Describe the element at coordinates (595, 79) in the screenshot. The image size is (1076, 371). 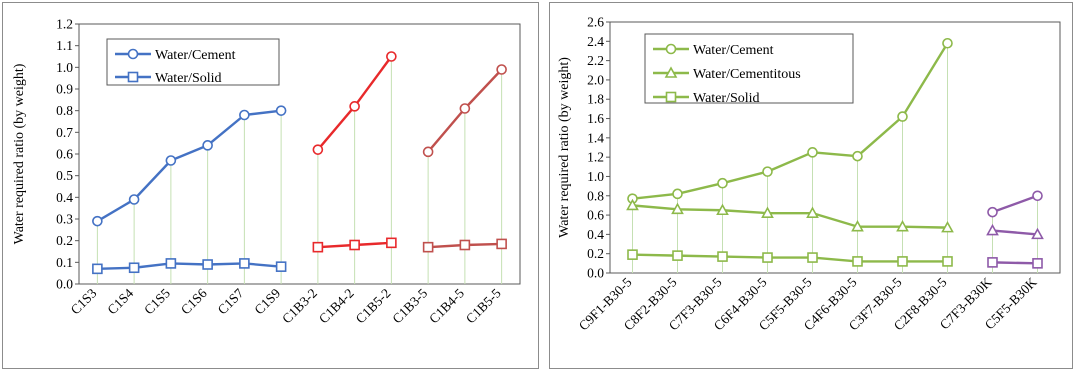
I see `y-tick-label: 2.0` at that location.